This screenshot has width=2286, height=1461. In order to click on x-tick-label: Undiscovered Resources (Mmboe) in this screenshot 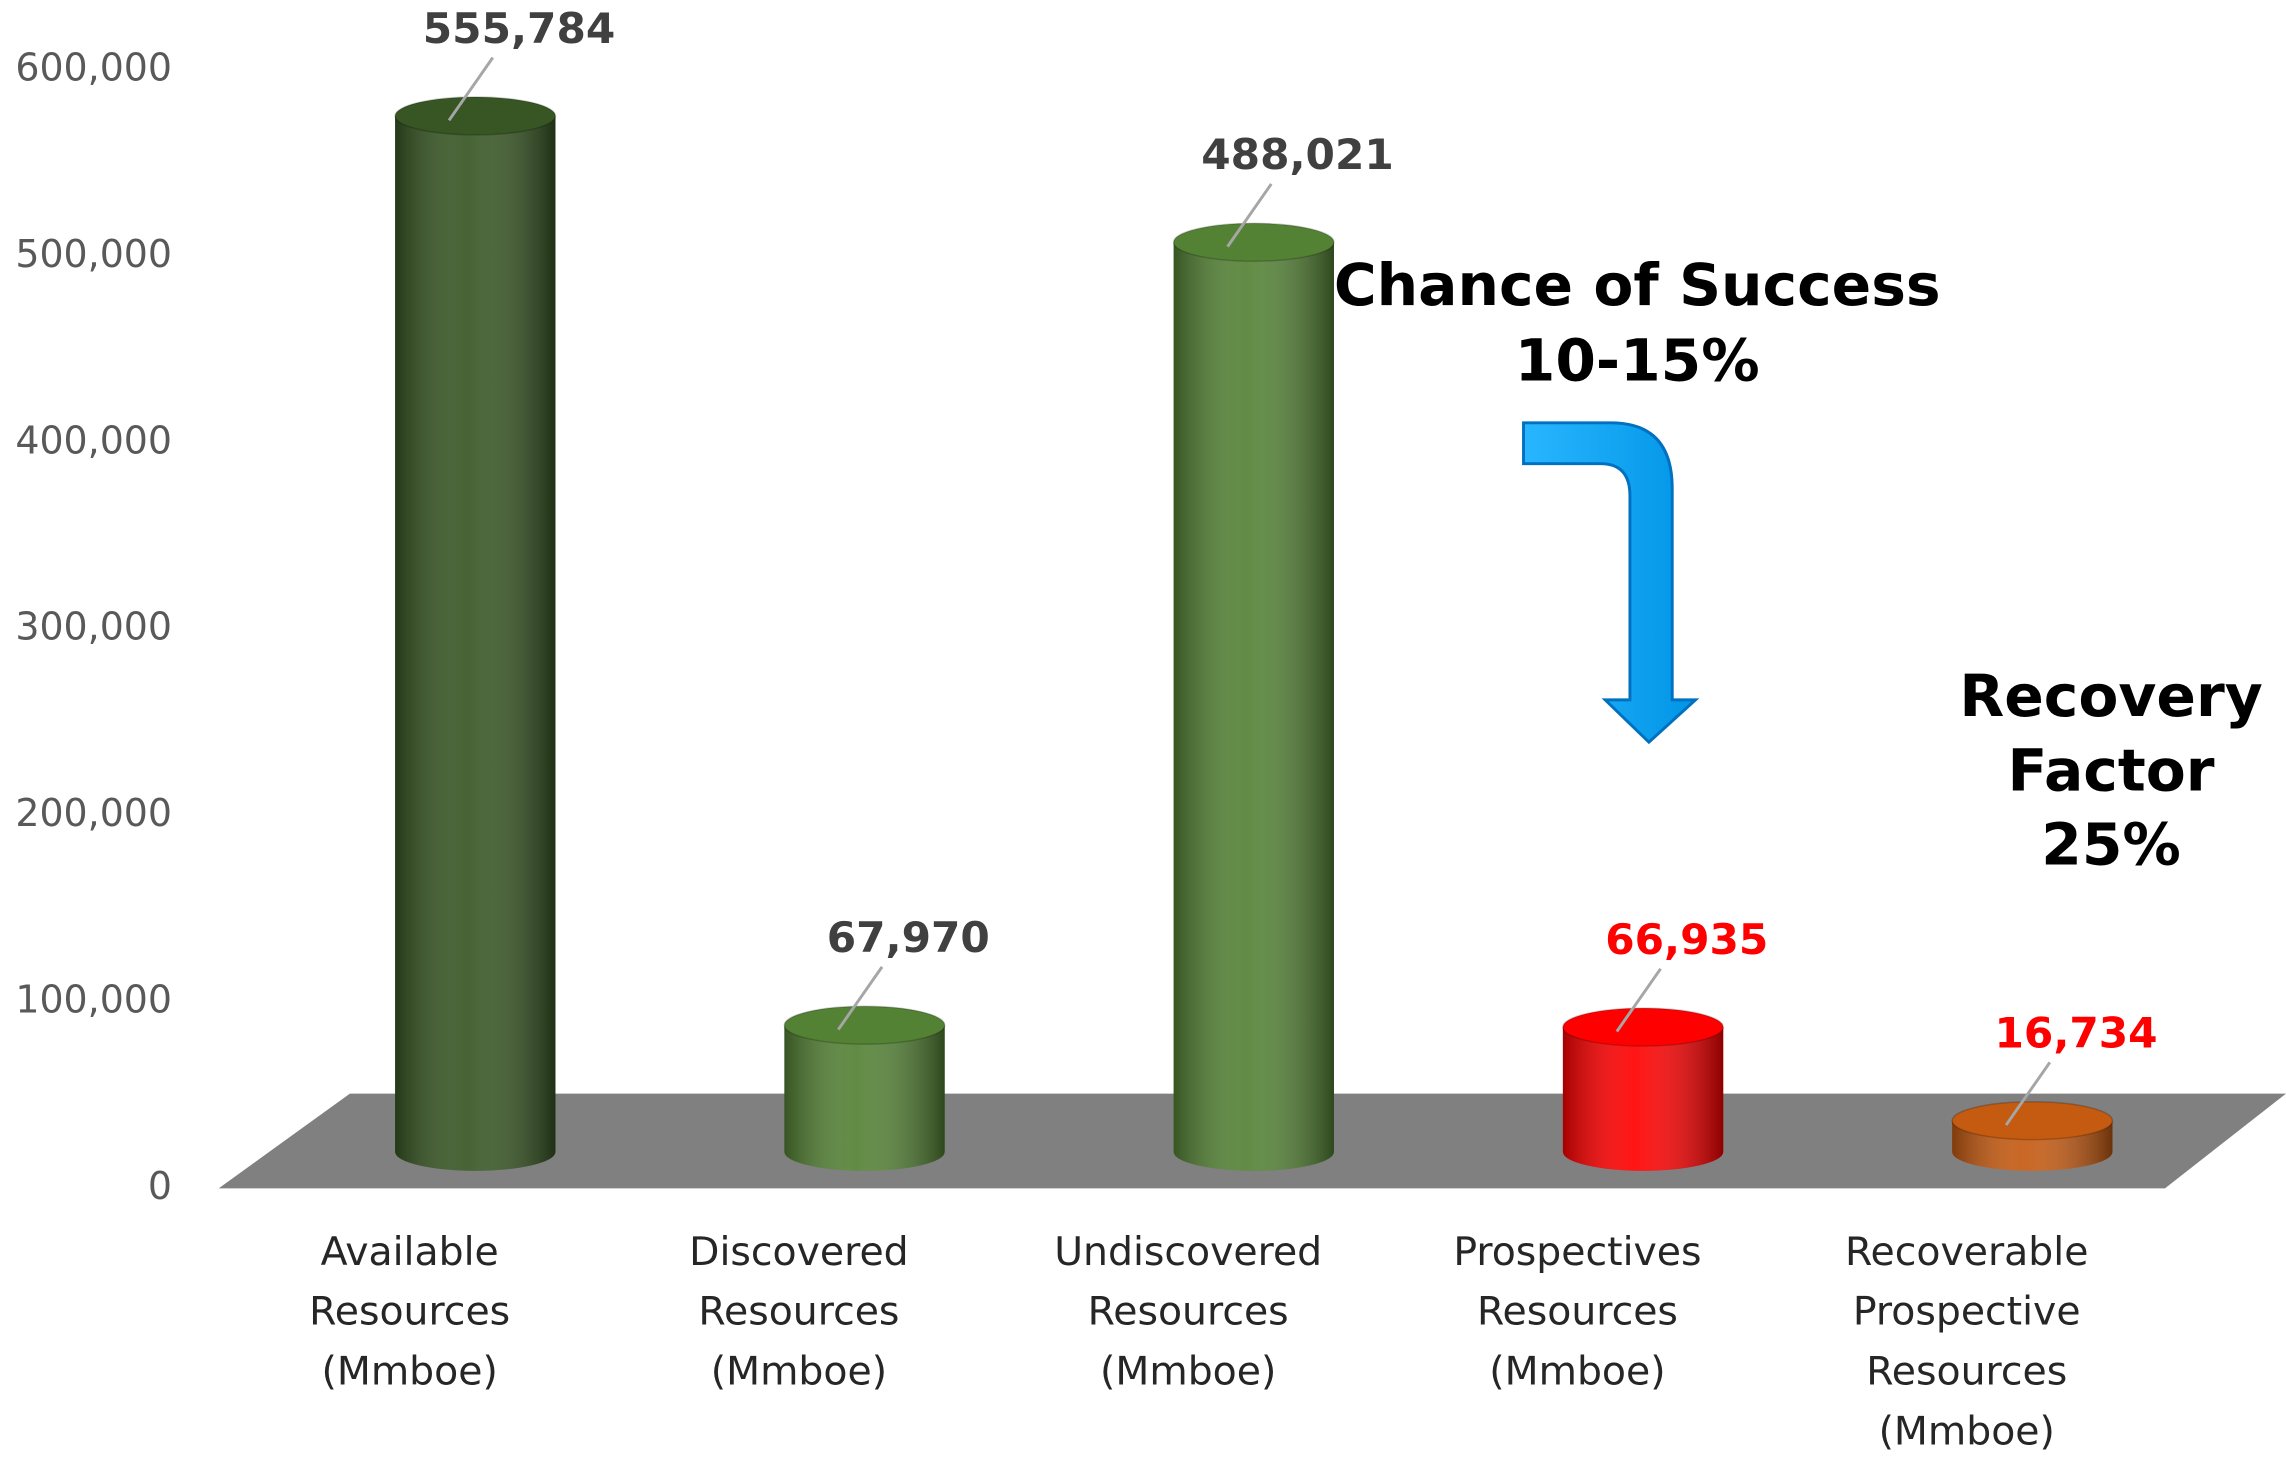, I will do `click(1188, 1311)`.